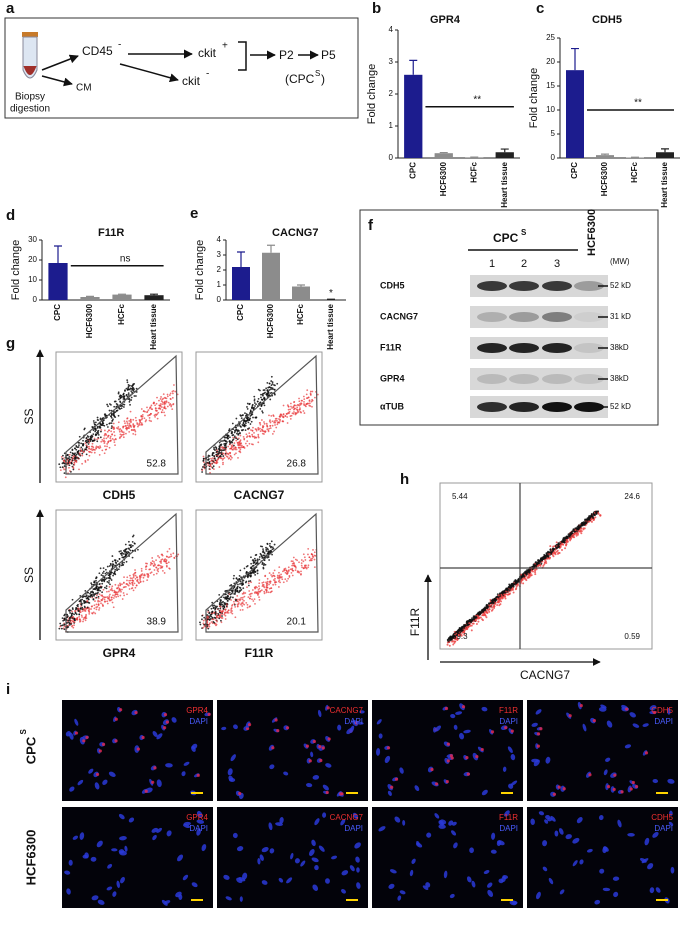 This screenshot has height=926, width=685. Describe the element at coordinates (300, 313) in the screenshot. I see `x-tick-label: HCFc` at that location.